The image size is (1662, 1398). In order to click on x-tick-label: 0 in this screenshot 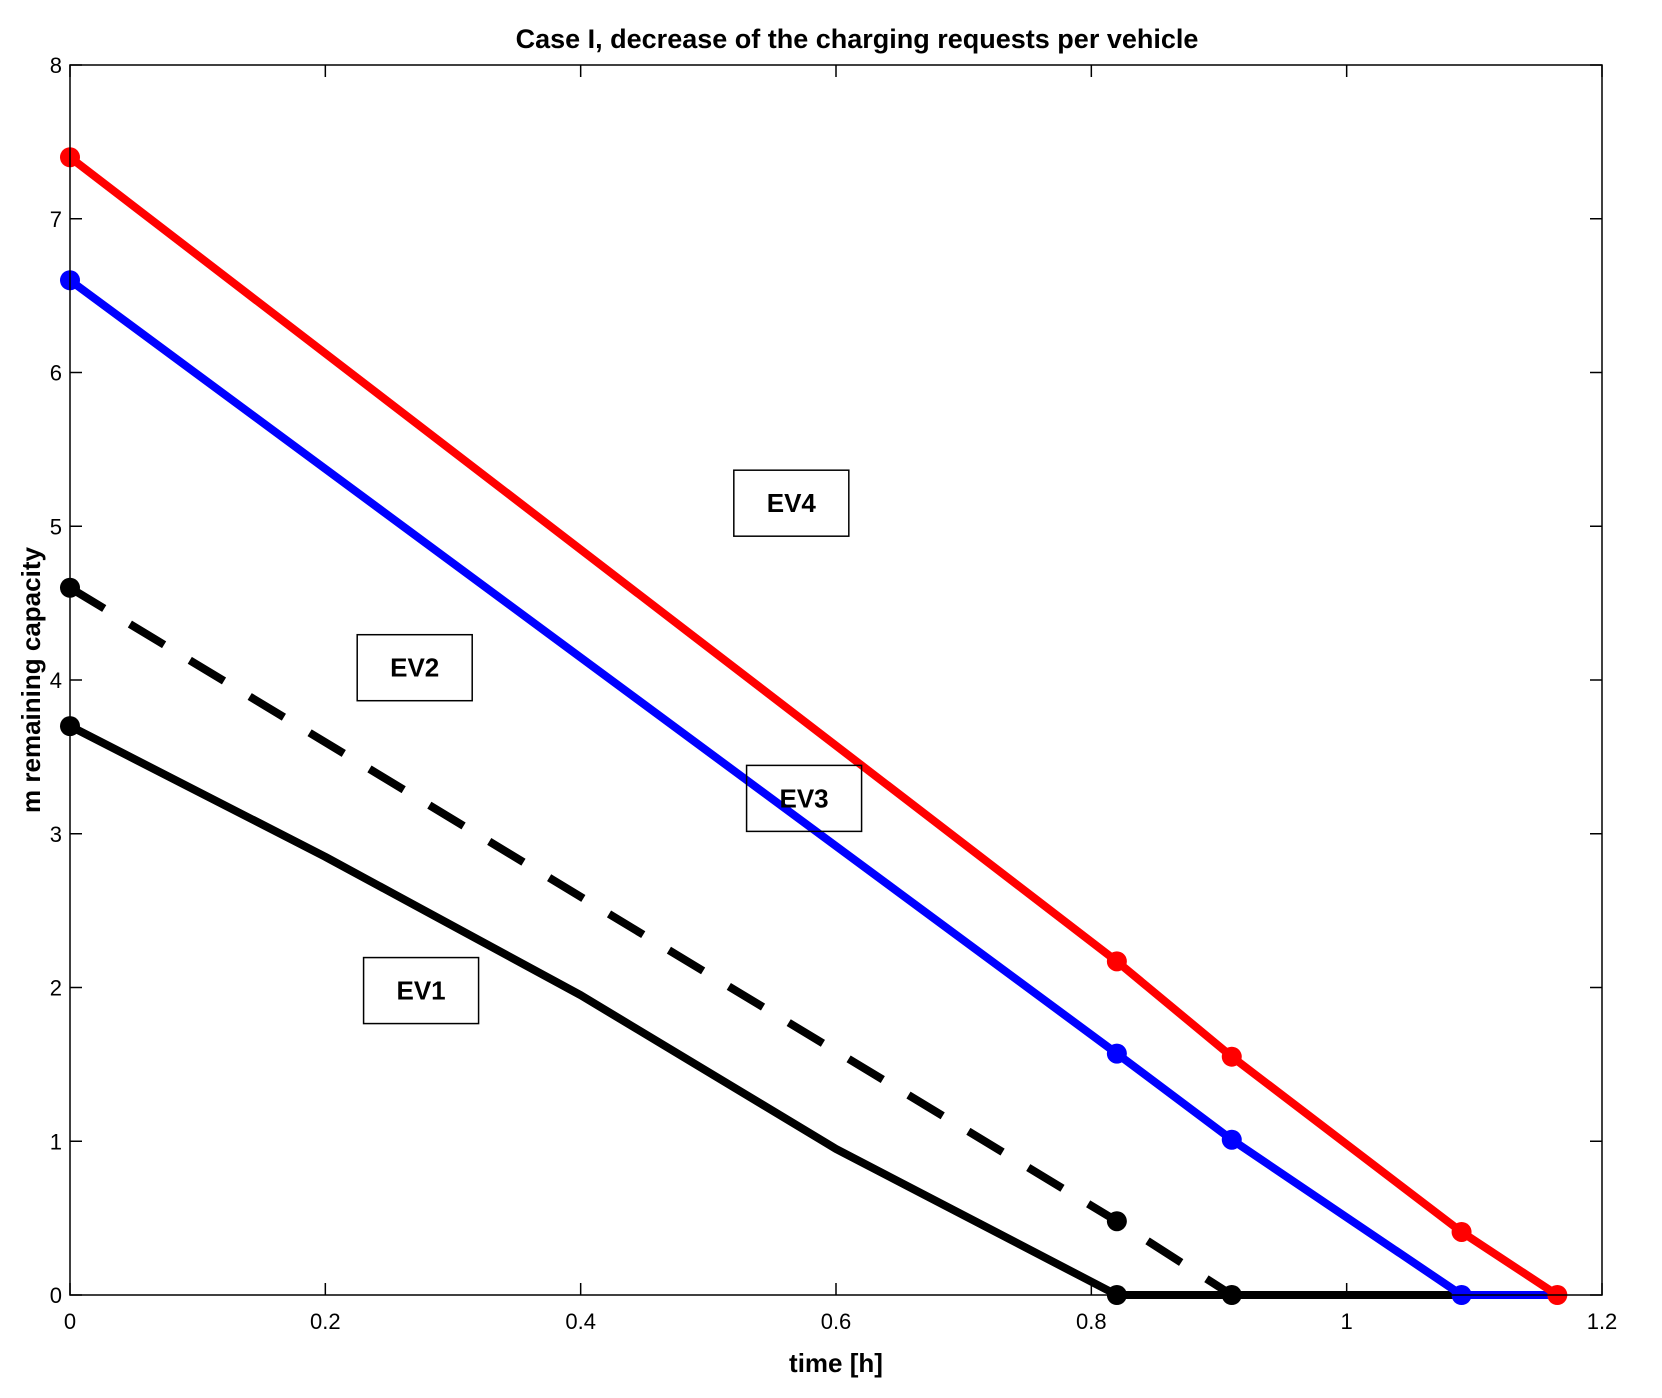, I will do `click(70, 1321)`.